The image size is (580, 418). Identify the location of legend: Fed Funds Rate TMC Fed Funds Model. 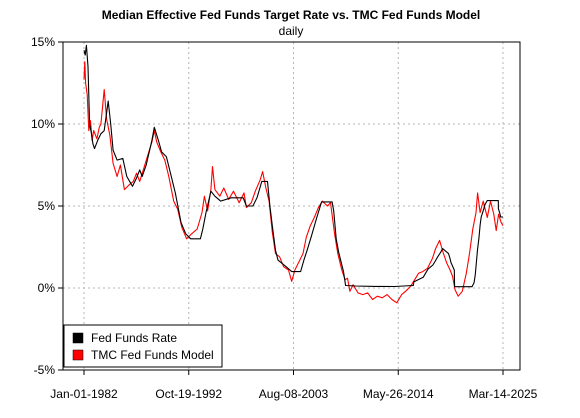
(143, 346).